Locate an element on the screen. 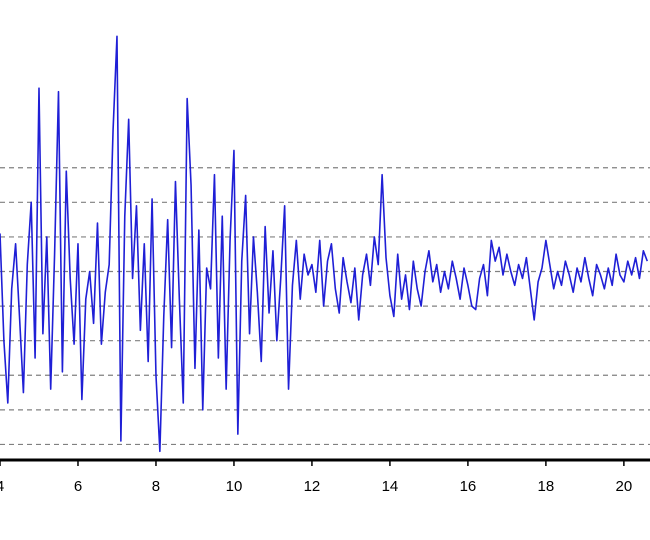 This screenshot has width=650, height=540. x-tick-label: 4 is located at coordinates (2, 486).